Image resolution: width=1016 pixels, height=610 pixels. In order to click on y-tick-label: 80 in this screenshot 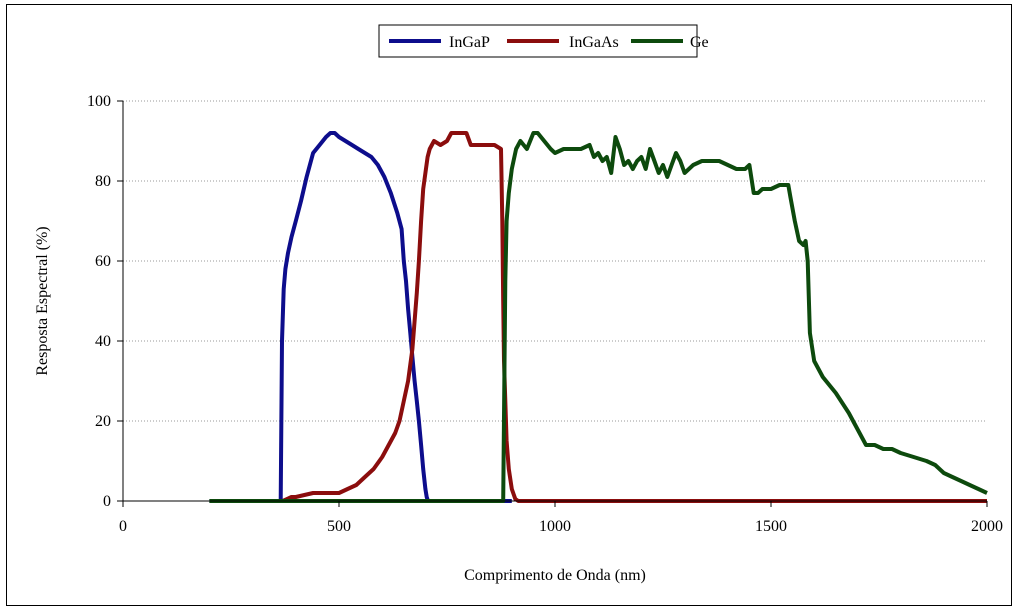, I will do `click(103, 181)`.